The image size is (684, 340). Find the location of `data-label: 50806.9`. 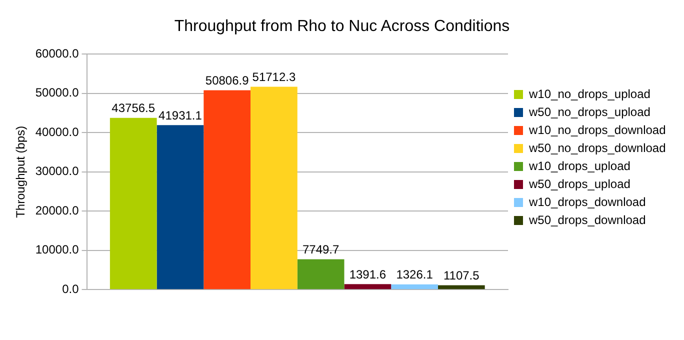

data-label: 50806.9 is located at coordinates (227, 81).